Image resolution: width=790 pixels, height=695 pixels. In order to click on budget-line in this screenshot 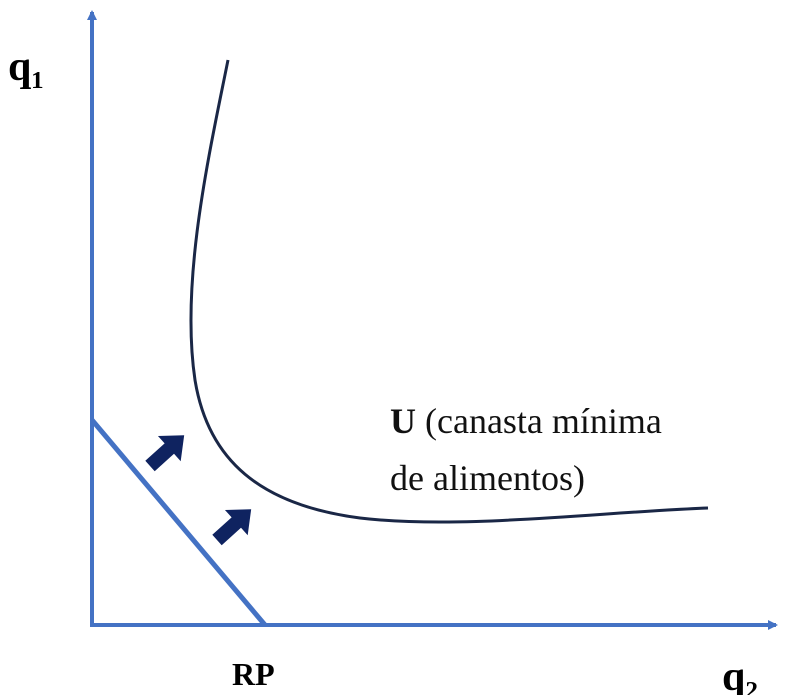, I will do `click(178, 522)`.